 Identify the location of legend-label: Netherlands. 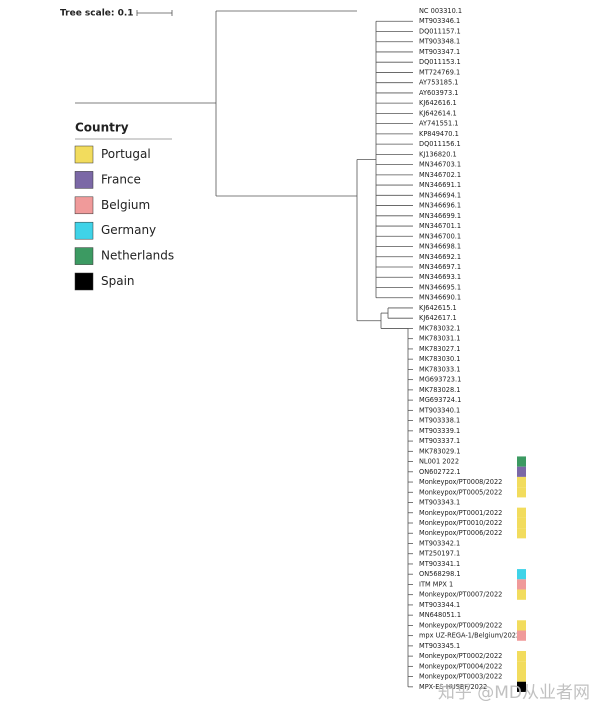
(137, 256).